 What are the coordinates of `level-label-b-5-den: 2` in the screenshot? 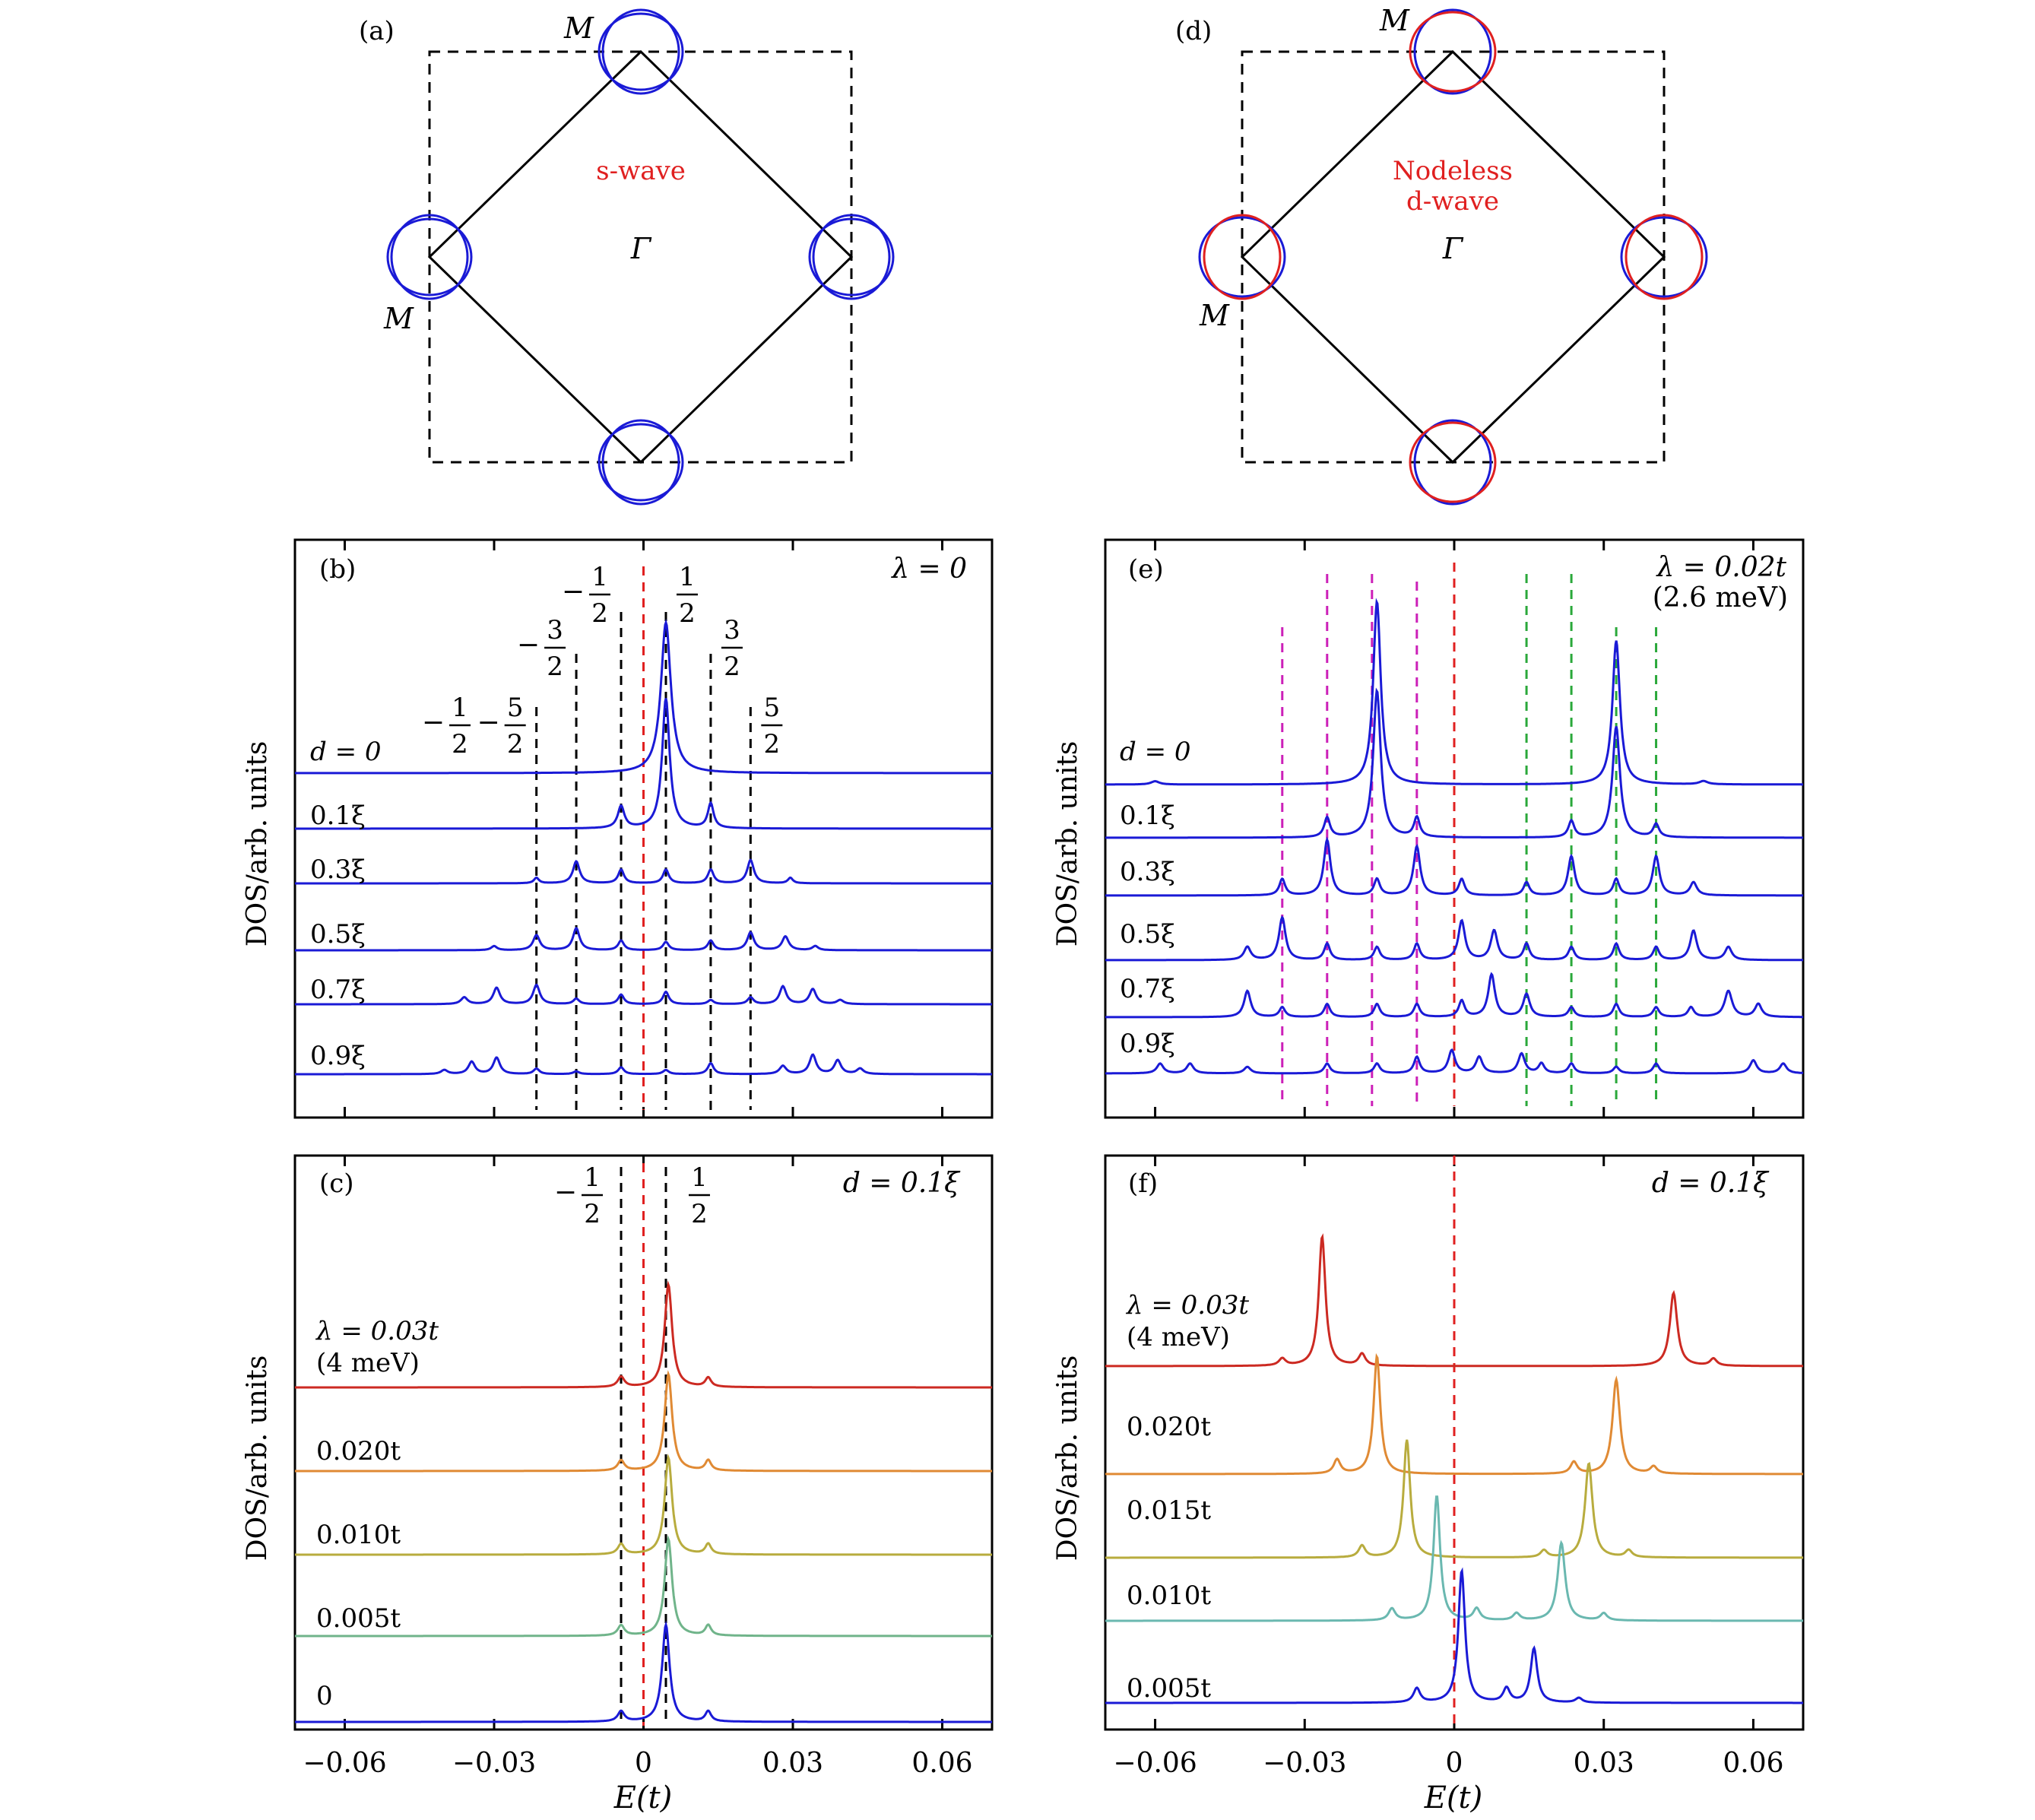 It's located at (772, 744).